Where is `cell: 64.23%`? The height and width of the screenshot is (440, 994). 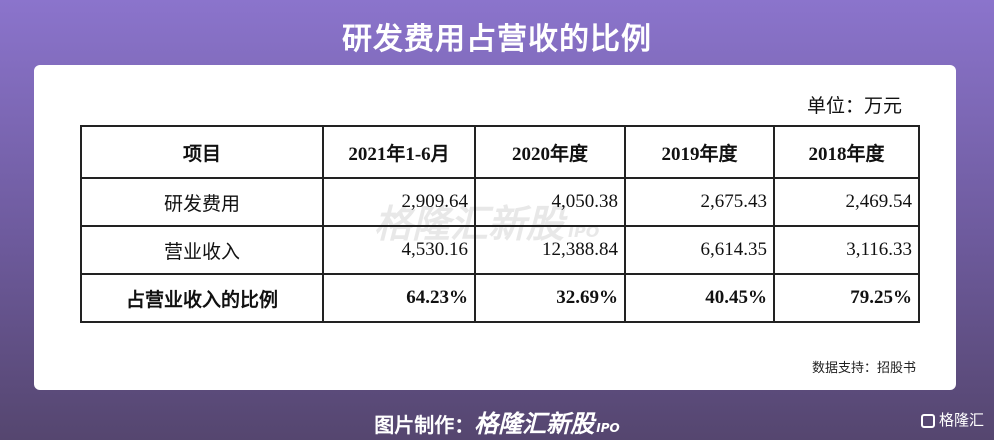
cell: 64.23% is located at coordinates (399, 298).